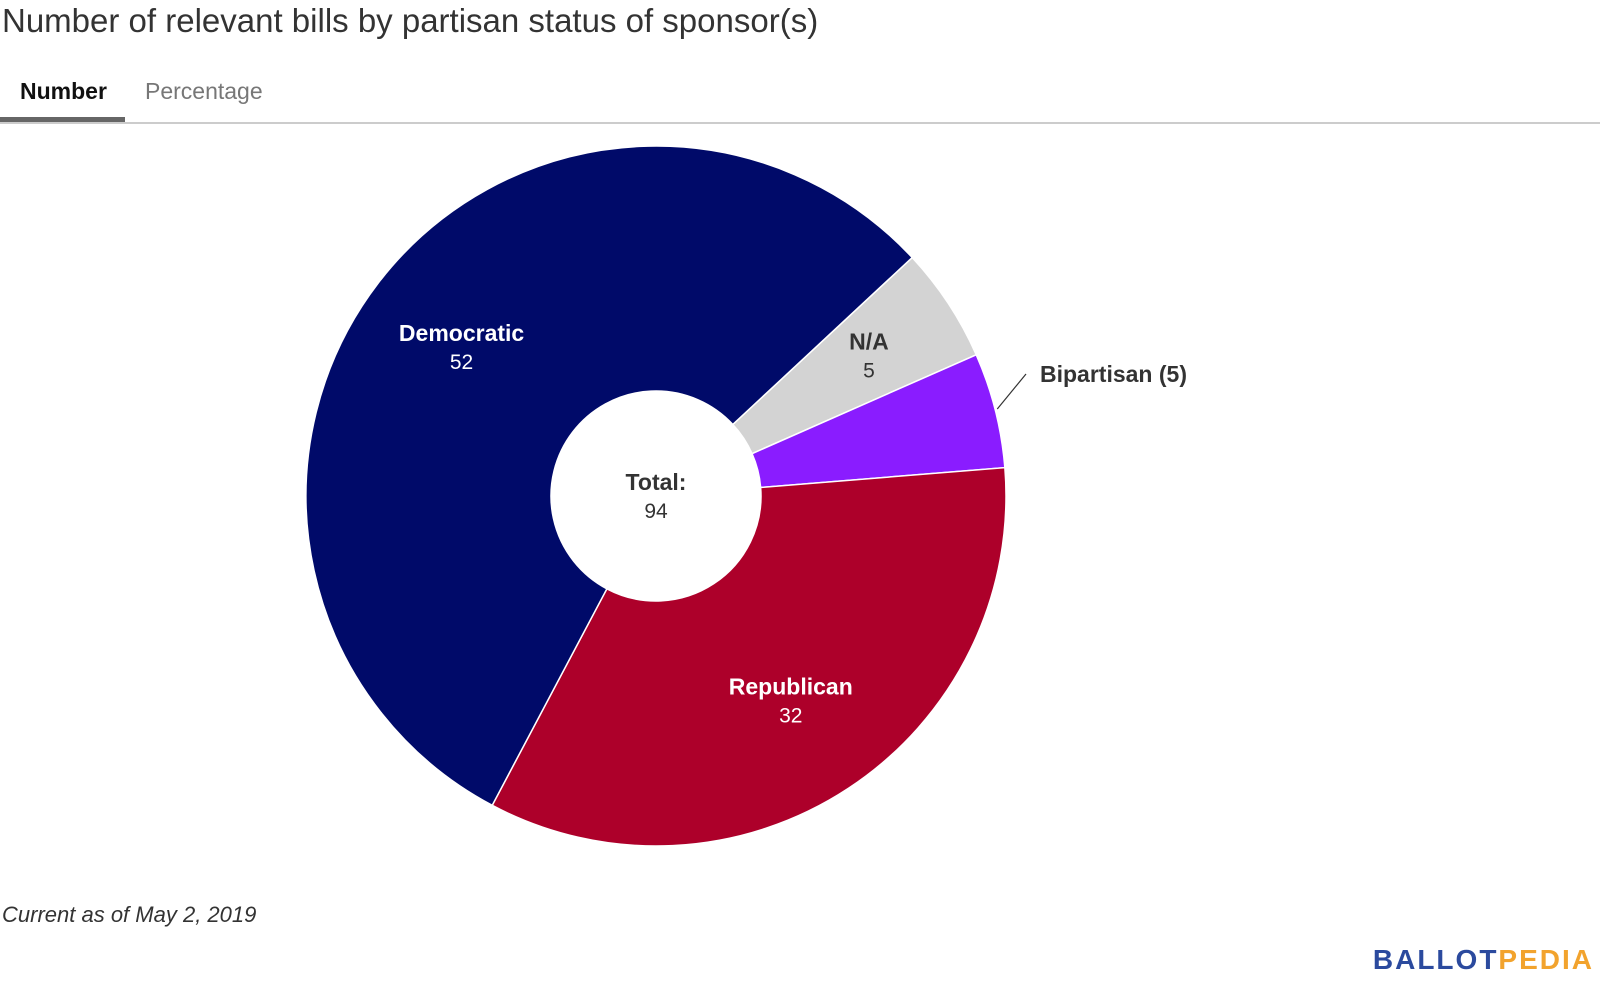 Image resolution: width=1600 pixels, height=1000 pixels. What do you see at coordinates (1435, 959) in the screenshot?
I see `logo-part-ballot: BALLOT` at bounding box center [1435, 959].